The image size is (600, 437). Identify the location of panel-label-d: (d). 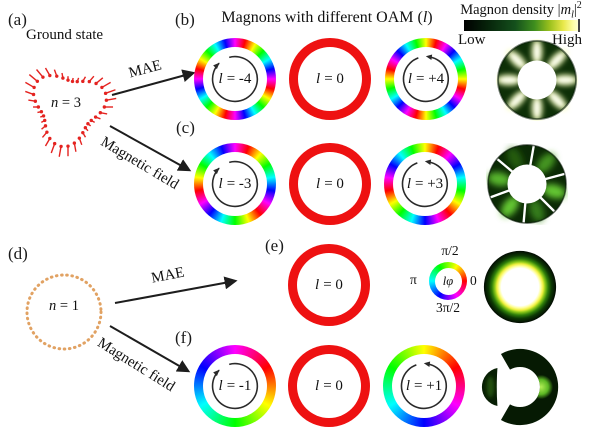
(18, 253).